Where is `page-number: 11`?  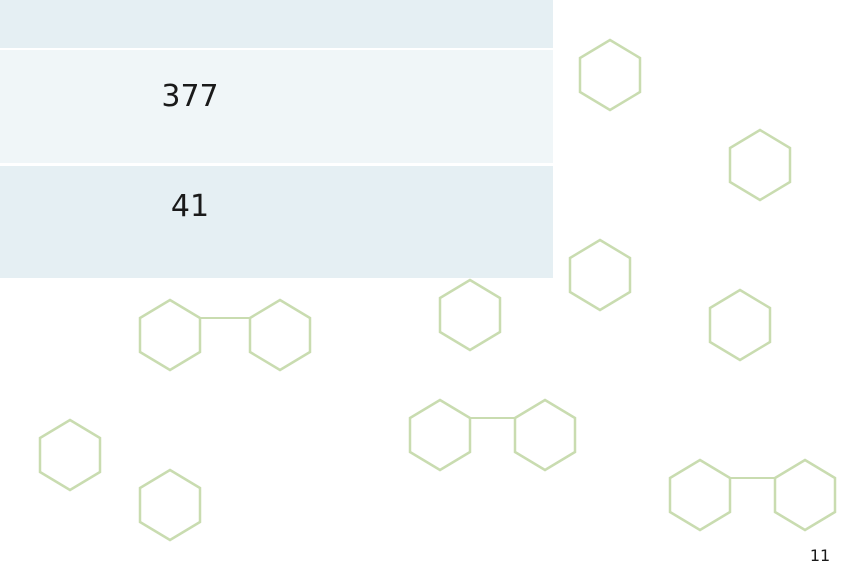
page-number: 11 is located at coordinates (820, 555).